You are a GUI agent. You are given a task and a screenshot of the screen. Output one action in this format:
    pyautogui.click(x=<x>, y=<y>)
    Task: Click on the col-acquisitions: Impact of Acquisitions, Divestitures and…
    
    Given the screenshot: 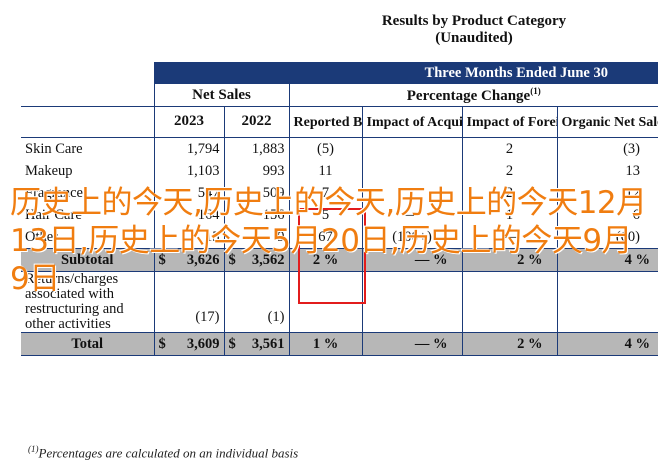 What is the action you would take?
    pyautogui.click(x=411, y=122)
    